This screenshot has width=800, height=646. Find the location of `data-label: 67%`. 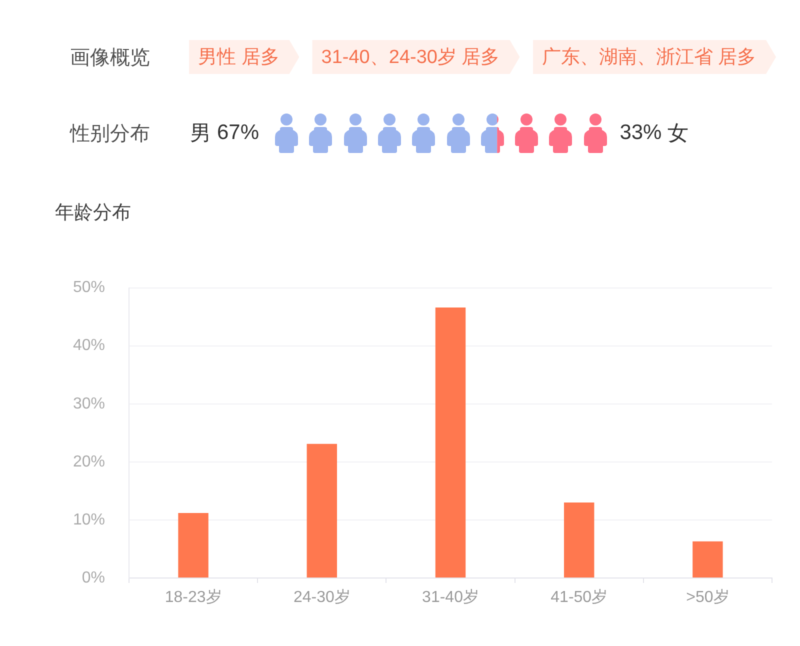

data-label: 67% is located at coordinates (238, 133).